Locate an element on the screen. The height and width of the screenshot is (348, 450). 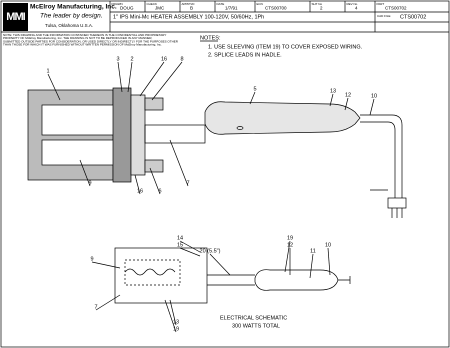
cad-label: CAD FILE is located at coordinates (384, 16).